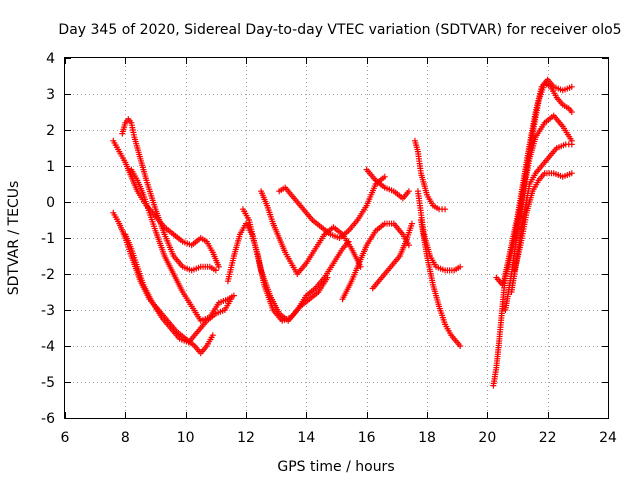 The image size is (640, 480). I want to click on y-tick-label: 1, so click(50, 167).